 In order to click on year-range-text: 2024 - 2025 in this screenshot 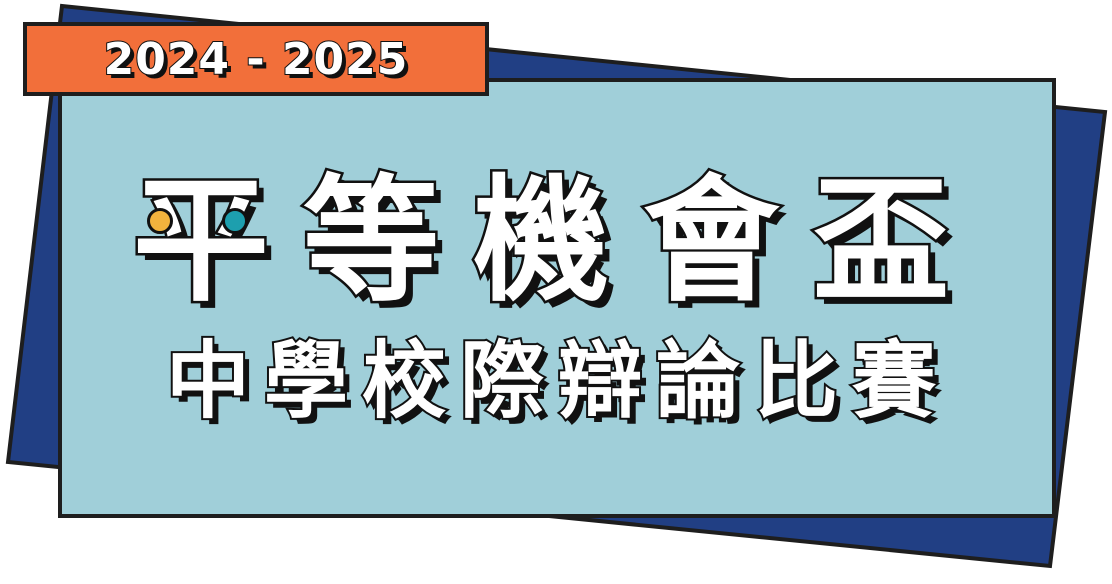, I will do `click(256, 59)`.